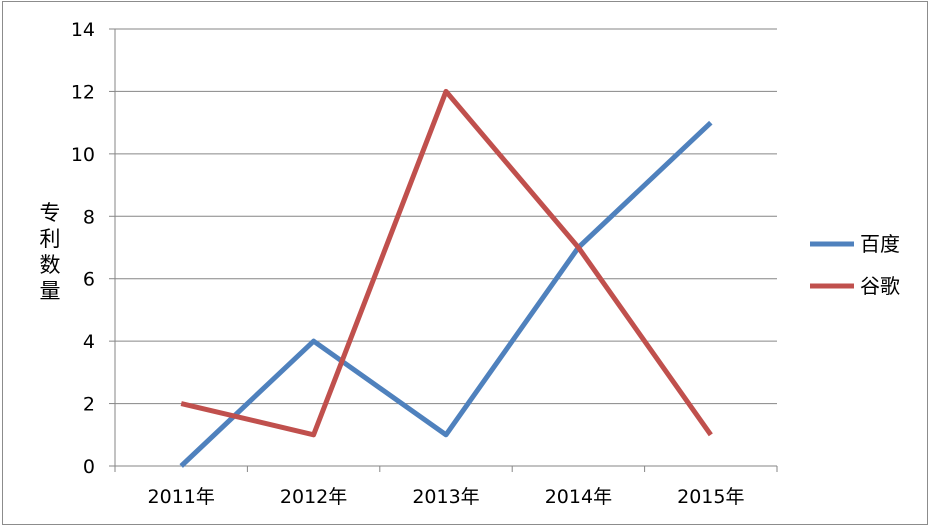  Describe the element at coordinates (578, 497) in the screenshot. I see `x-tick-label-3: 2014年` at that location.